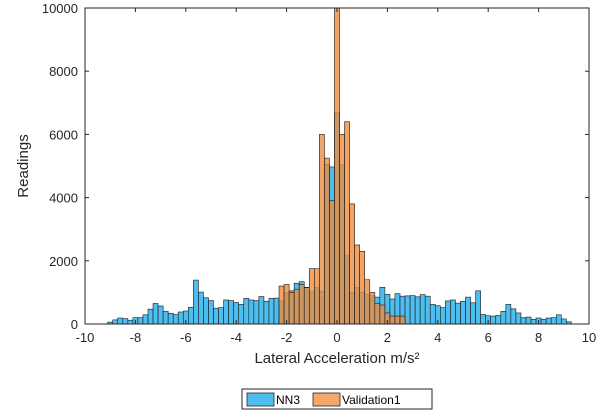 This screenshot has width=610, height=416. I want to click on legend-label-nn3: NN3, so click(288, 400).